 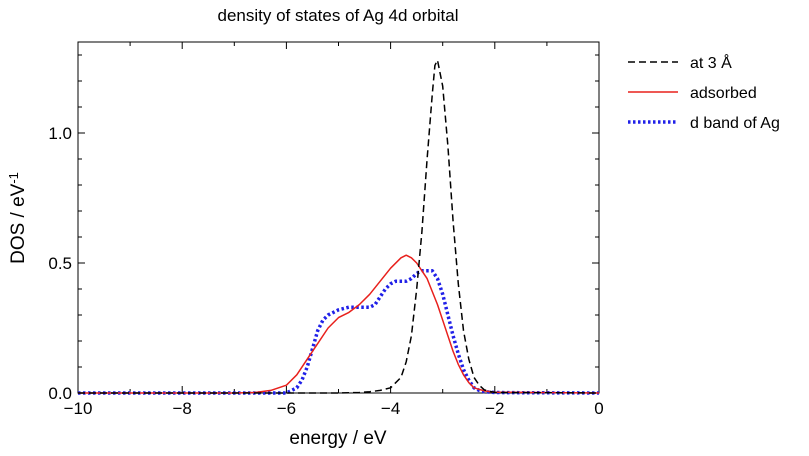 I want to click on legend-label: adsorbed, so click(x=723, y=93).